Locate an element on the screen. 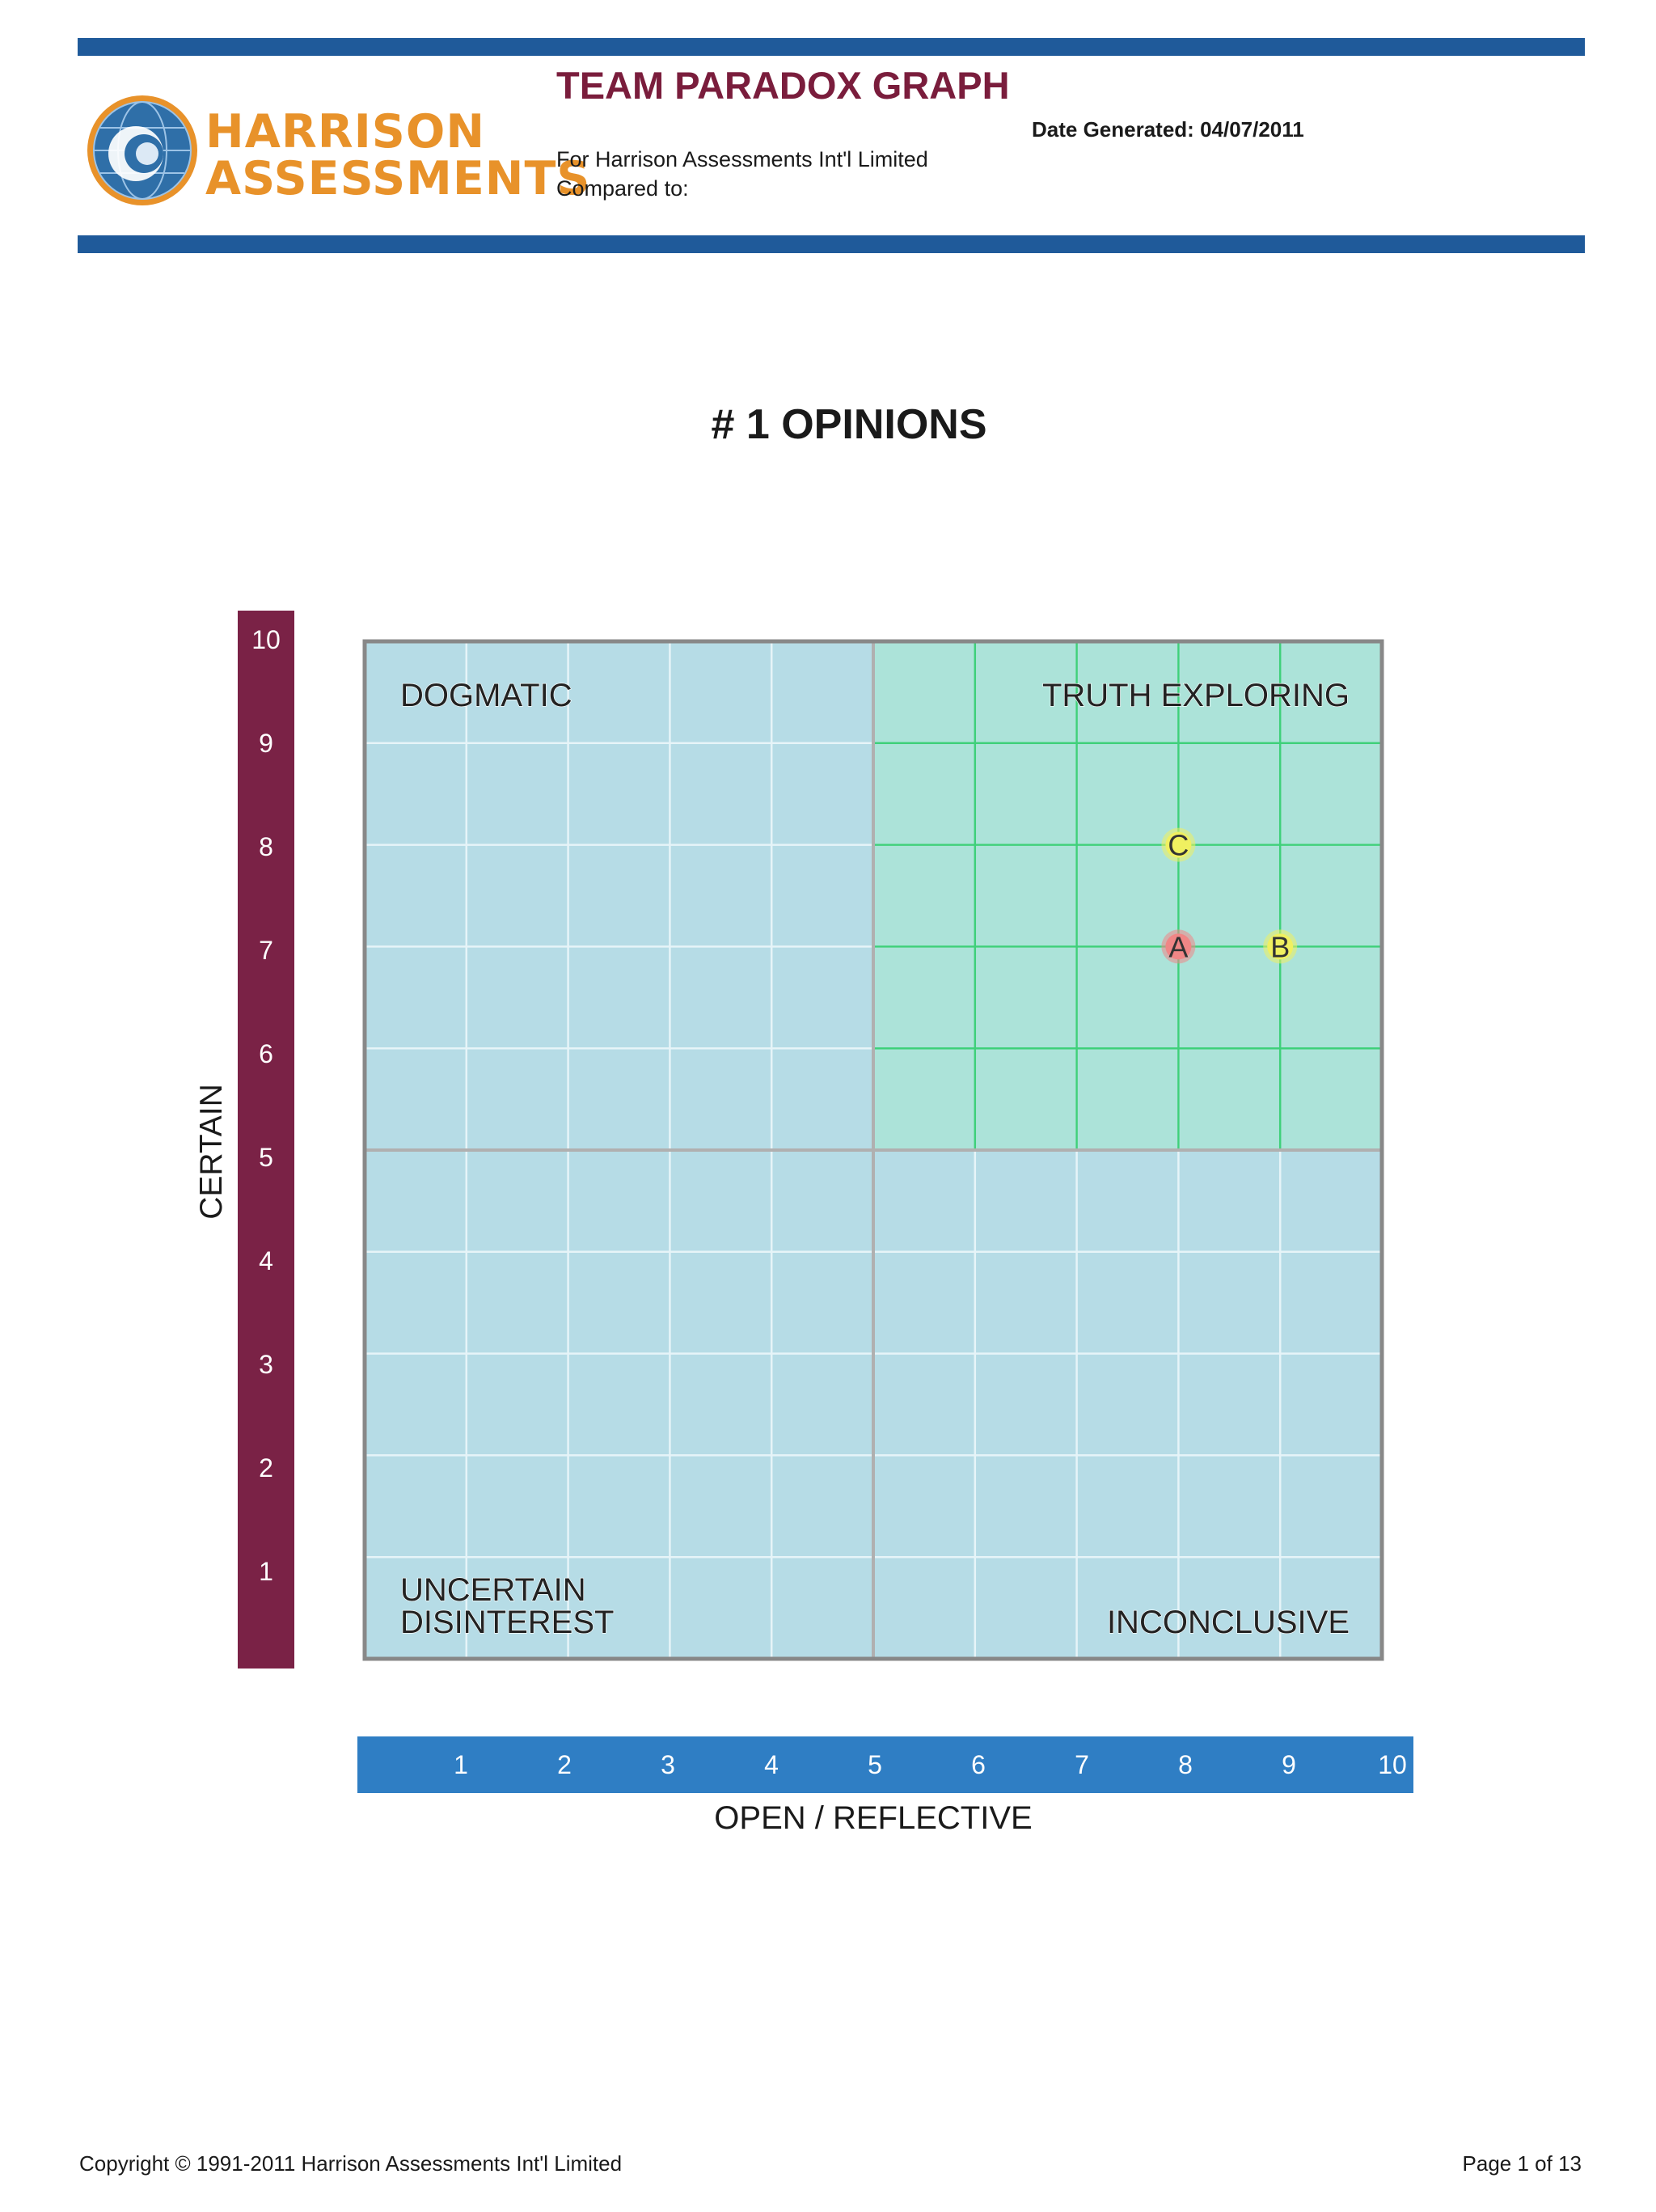  compared-to: Compared to: is located at coordinates (622, 189).